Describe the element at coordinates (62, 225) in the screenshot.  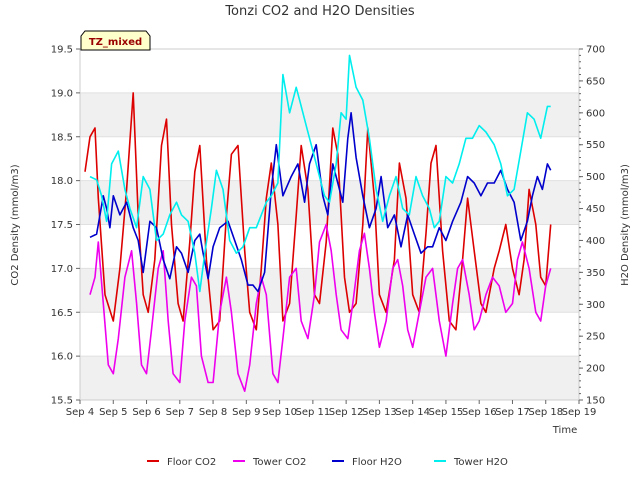
I see `y-left-tick-label: 17.5` at that location.